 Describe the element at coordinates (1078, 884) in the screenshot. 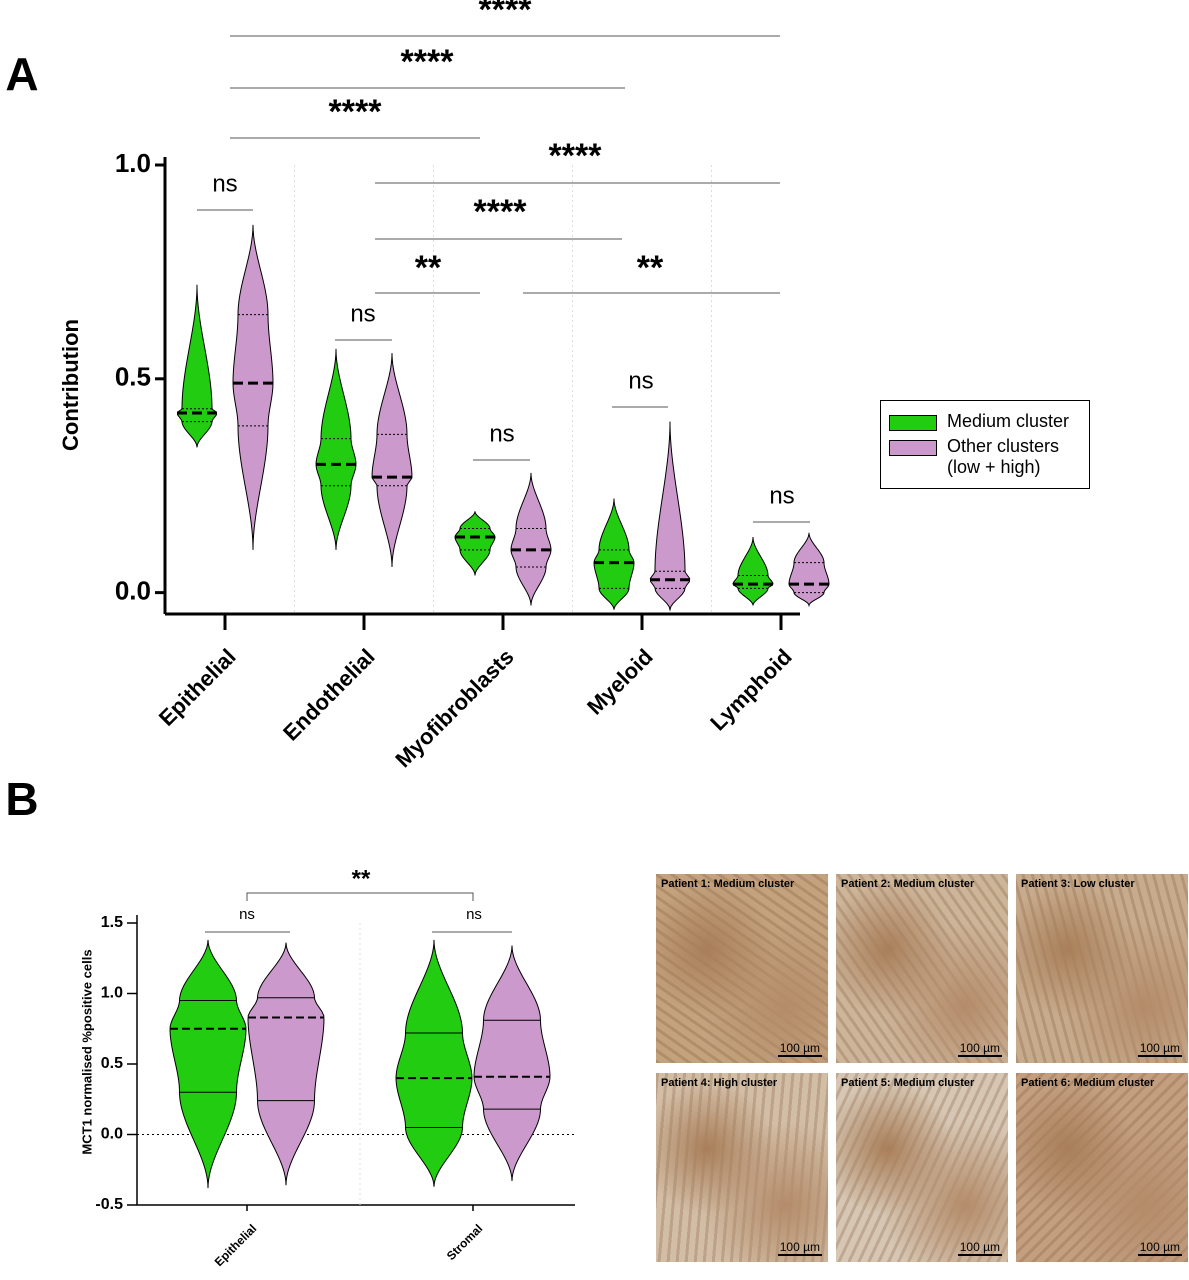

I see `image-title: Patient 3: Low cluster` at that location.